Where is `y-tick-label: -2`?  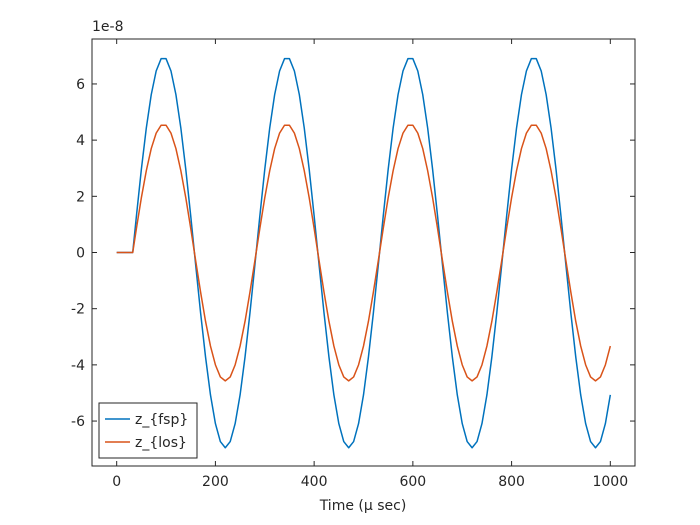 y-tick-label: -2 is located at coordinates (78, 310).